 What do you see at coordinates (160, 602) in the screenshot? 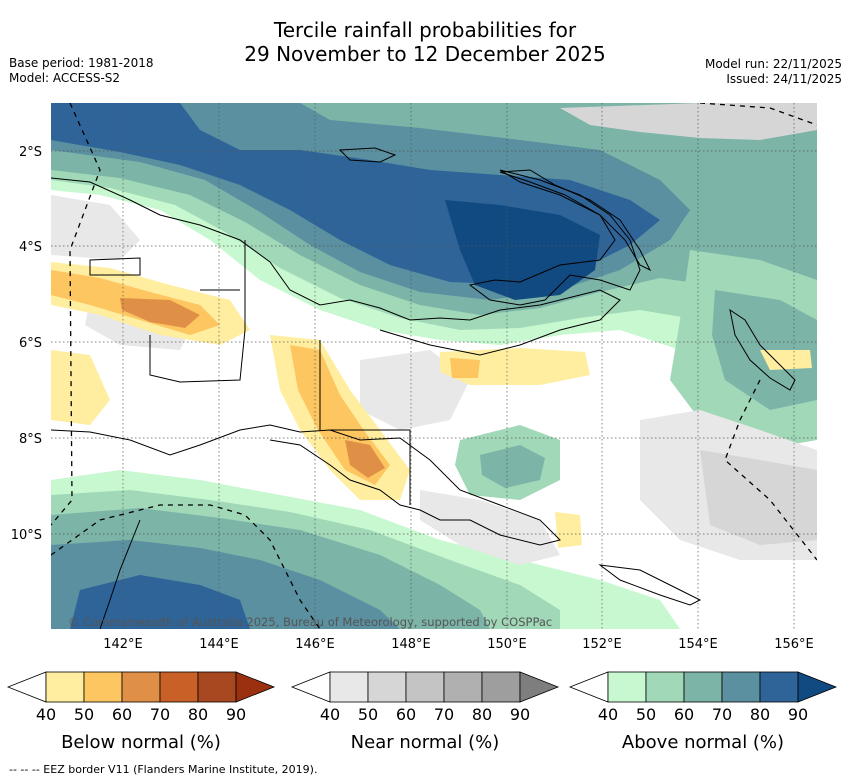
I see `above-region-south-l5` at bounding box center [160, 602].